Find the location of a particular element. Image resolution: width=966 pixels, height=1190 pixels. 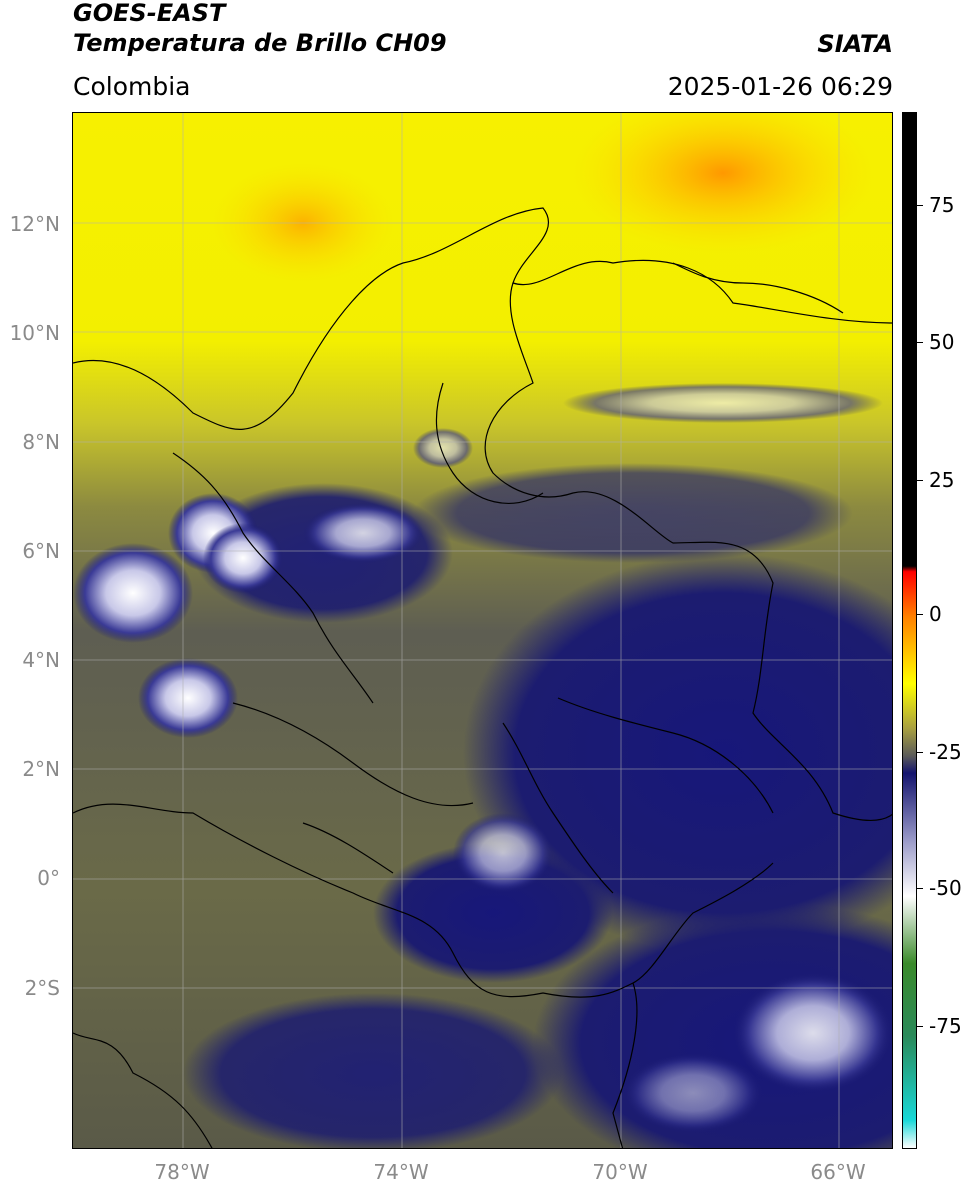

product-title: Temperatura de Brillo CH09 is located at coordinates (260, 43).